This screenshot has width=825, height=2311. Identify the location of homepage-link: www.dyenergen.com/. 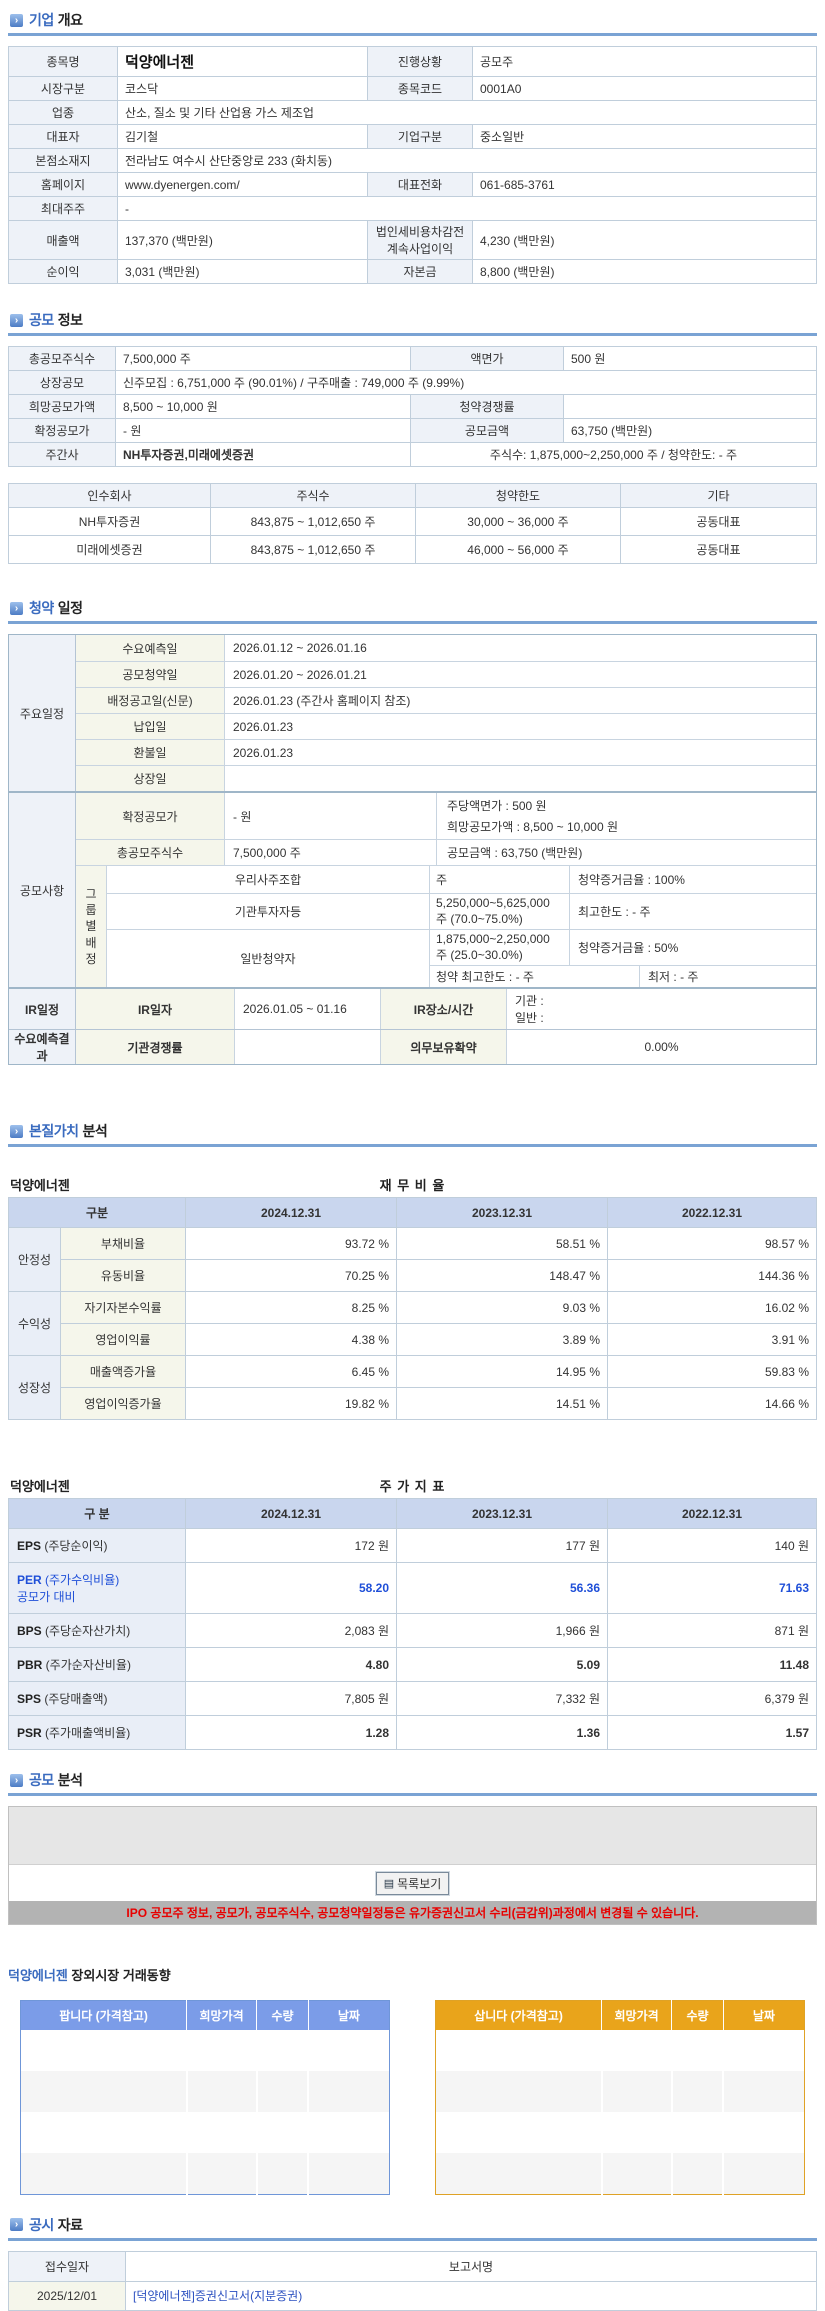
(242, 184).